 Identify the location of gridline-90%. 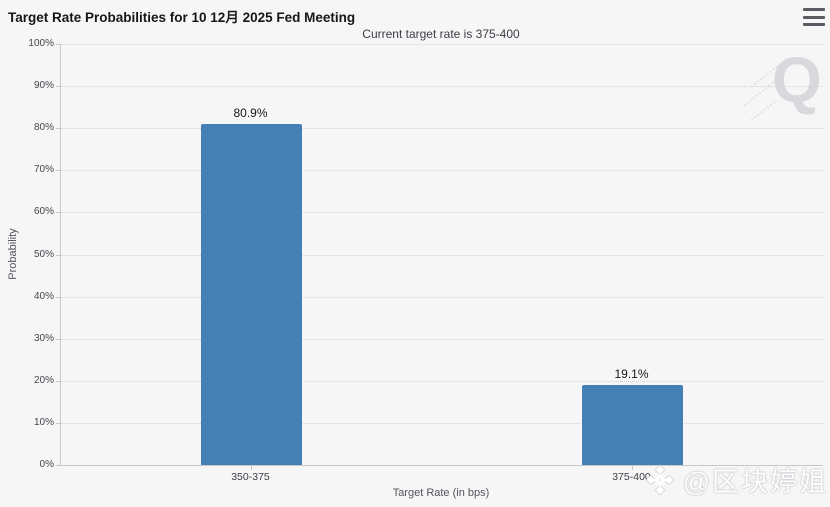
(442, 87).